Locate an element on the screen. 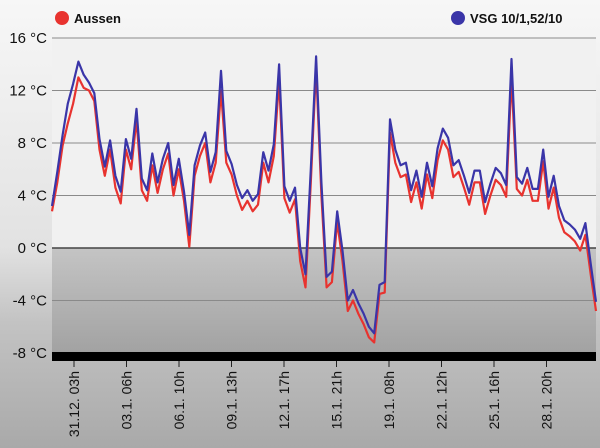 The image size is (600, 448). y-axis-ticks: -8 °C -4 °C 0 °C 4 °C 8 °C 12 °C 16 °C is located at coordinates (28, 196).